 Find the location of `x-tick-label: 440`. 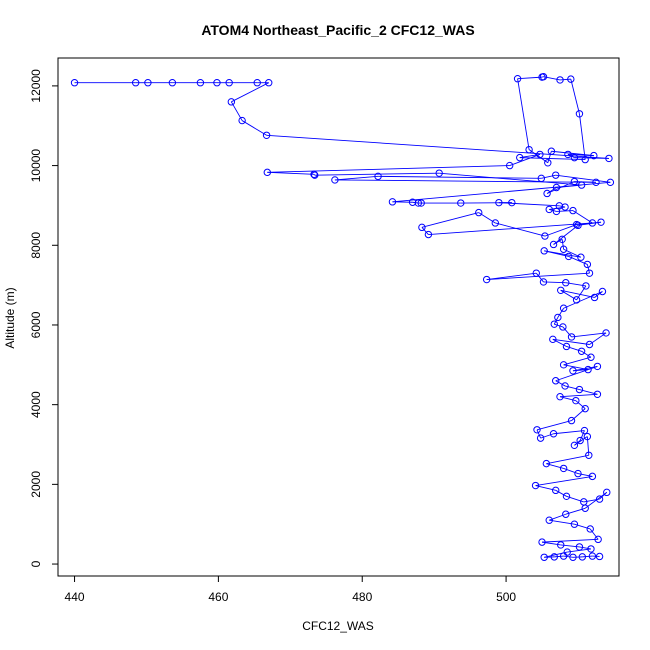

x-tick-label: 440 is located at coordinates (75, 597).